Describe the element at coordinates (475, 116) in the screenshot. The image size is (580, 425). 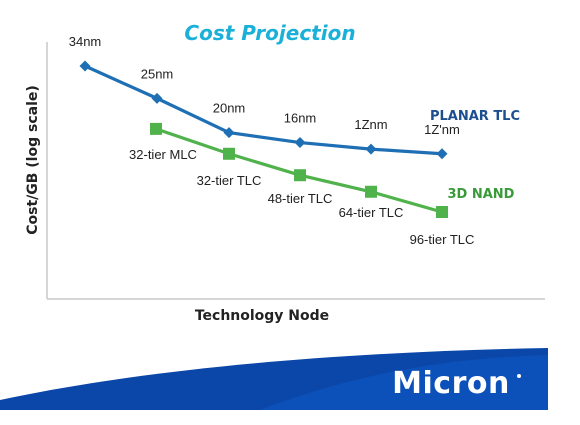
I see `series-label-planar-tlc: PLANAR TLC` at that location.